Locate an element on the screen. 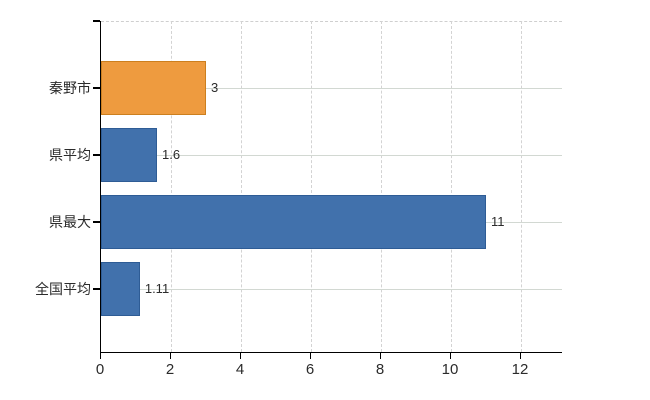  x-tick-label: 6 is located at coordinates (310, 369).